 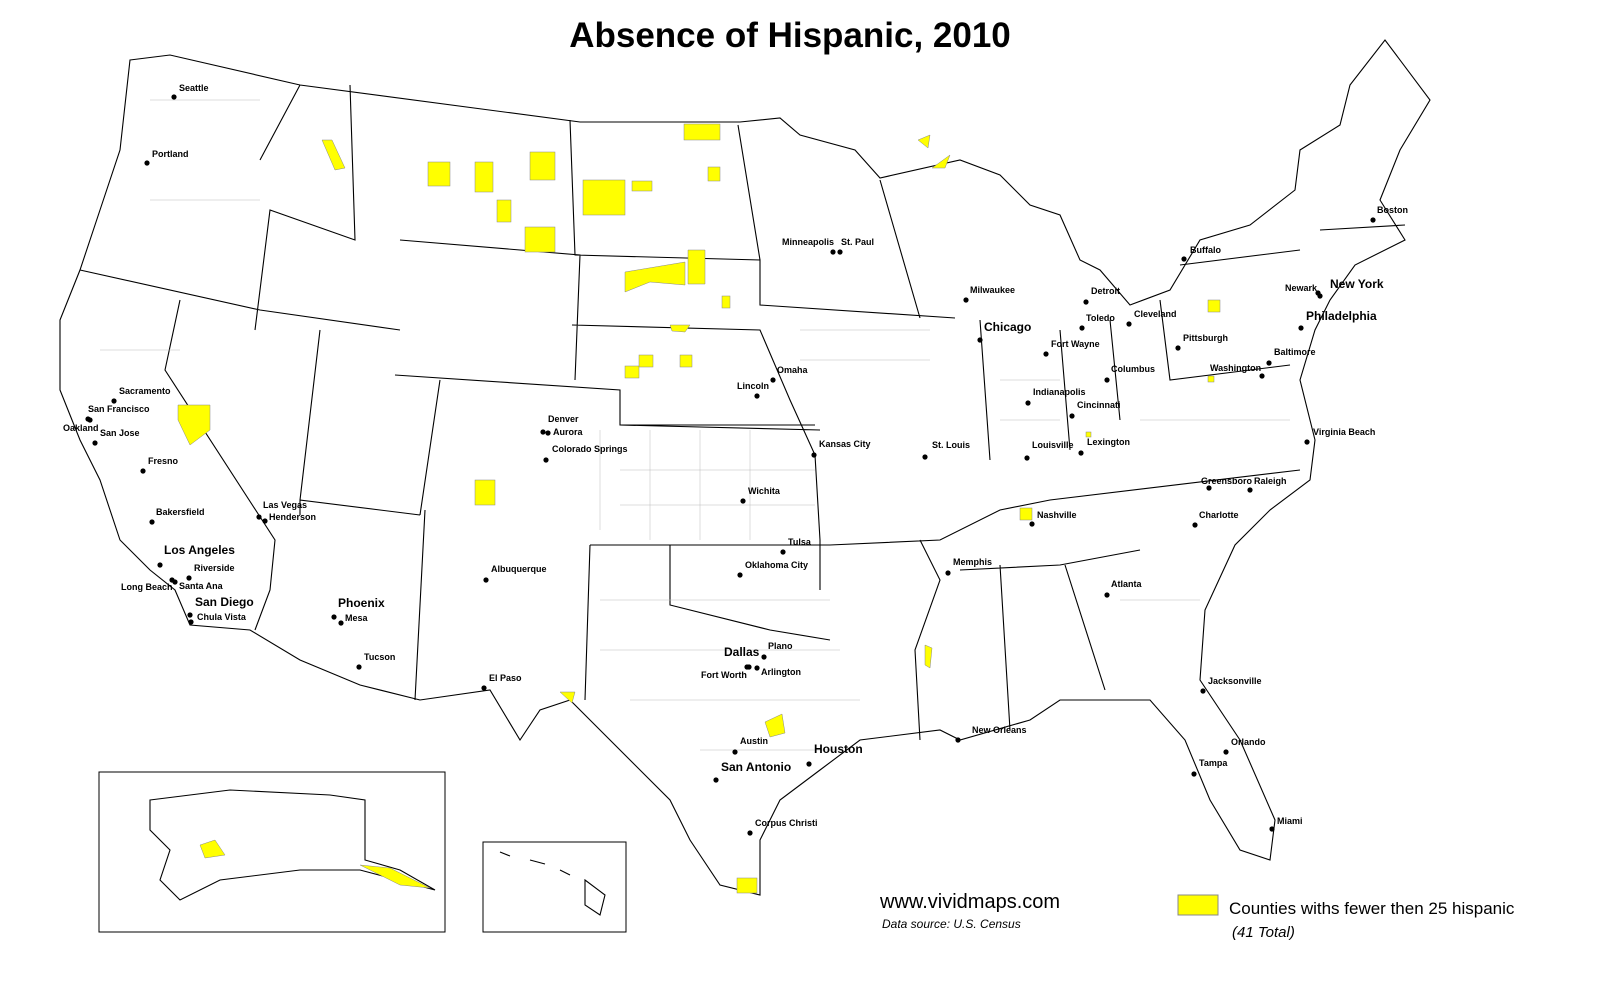 What do you see at coordinates (1392, 210) in the screenshot?
I see `city-label: Boston` at bounding box center [1392, 210].